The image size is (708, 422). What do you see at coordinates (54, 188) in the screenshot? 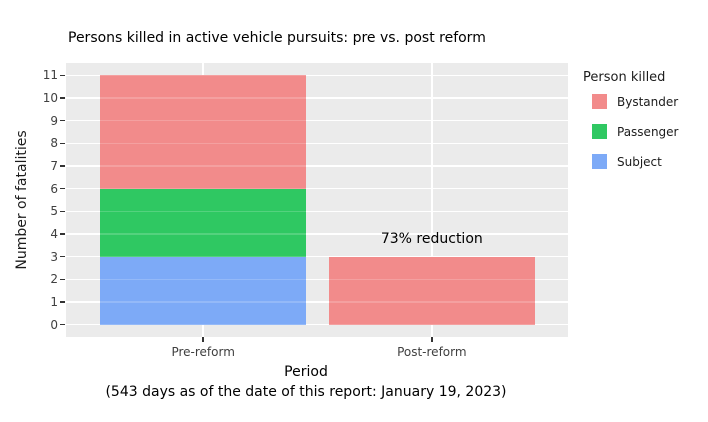
I see `y-tick-label-6: 6` at bounding box center [54, 188].